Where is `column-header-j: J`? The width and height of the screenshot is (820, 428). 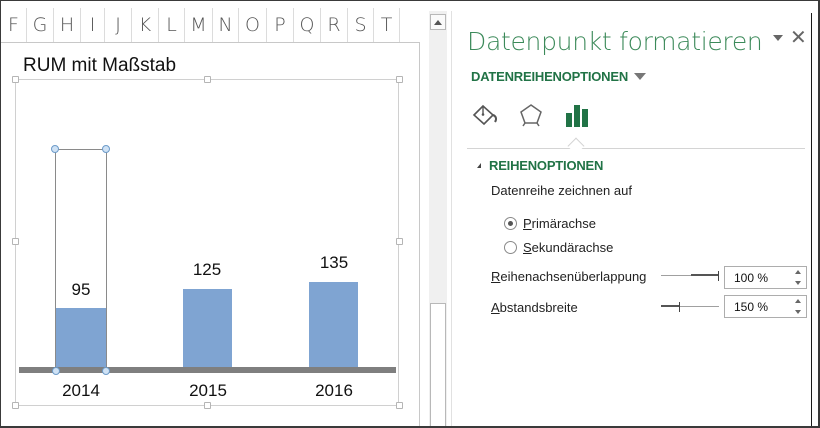 column-header-j: J is located at coordinates (118, 25).